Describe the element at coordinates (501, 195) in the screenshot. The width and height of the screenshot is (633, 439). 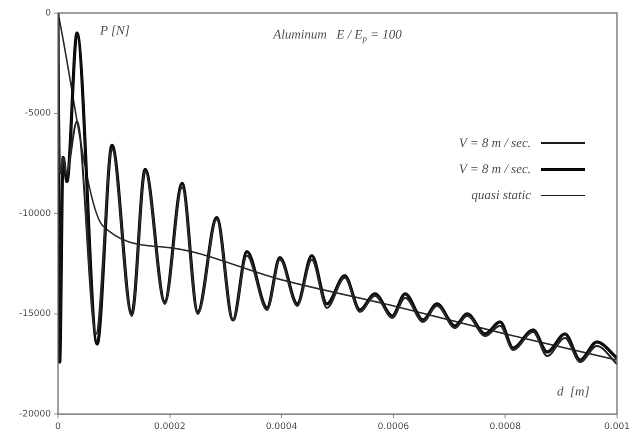
I see `legend-label: quasi static` at that location.